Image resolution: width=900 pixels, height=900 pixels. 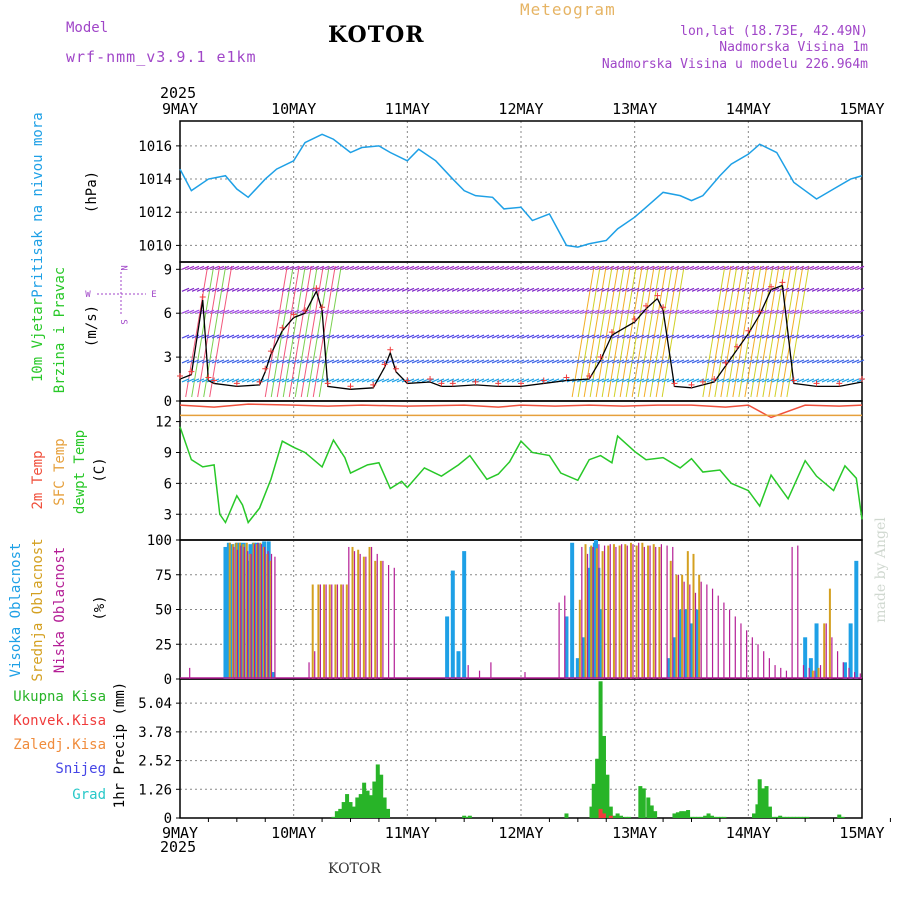 What do you see at coordinates (168, 484) in the screenshot?
I see `ytick-label: 6` at bounding box center [168, 484].